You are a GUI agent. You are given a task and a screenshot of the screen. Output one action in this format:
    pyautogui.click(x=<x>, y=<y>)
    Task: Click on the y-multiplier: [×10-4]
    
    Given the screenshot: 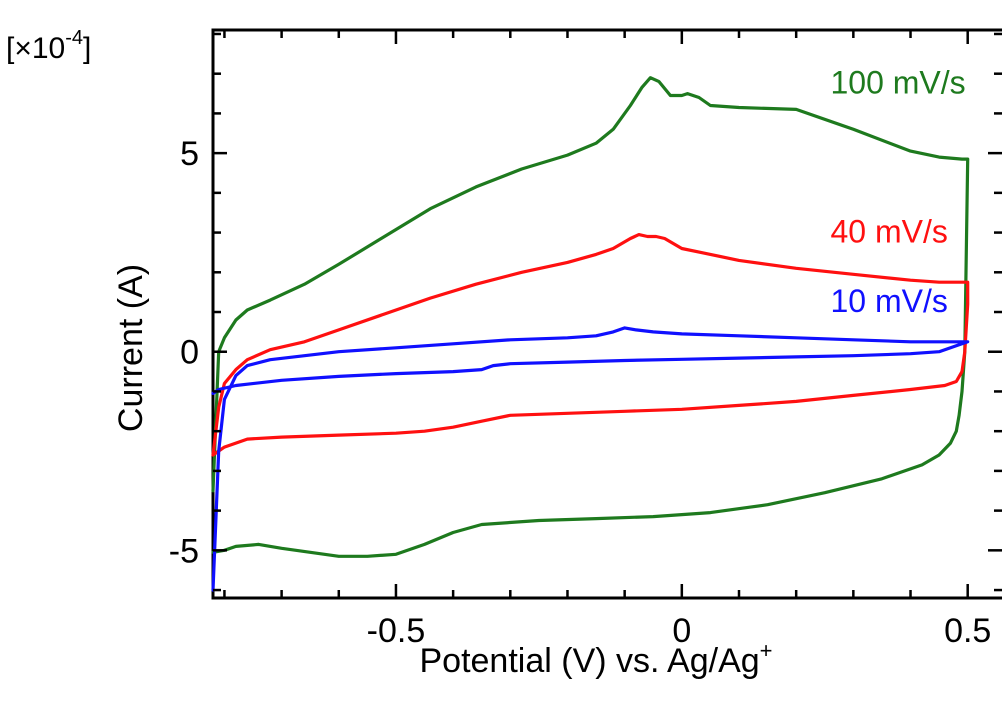 What is the action you would take?
    pyautogui.click(x=48, y=46)
    